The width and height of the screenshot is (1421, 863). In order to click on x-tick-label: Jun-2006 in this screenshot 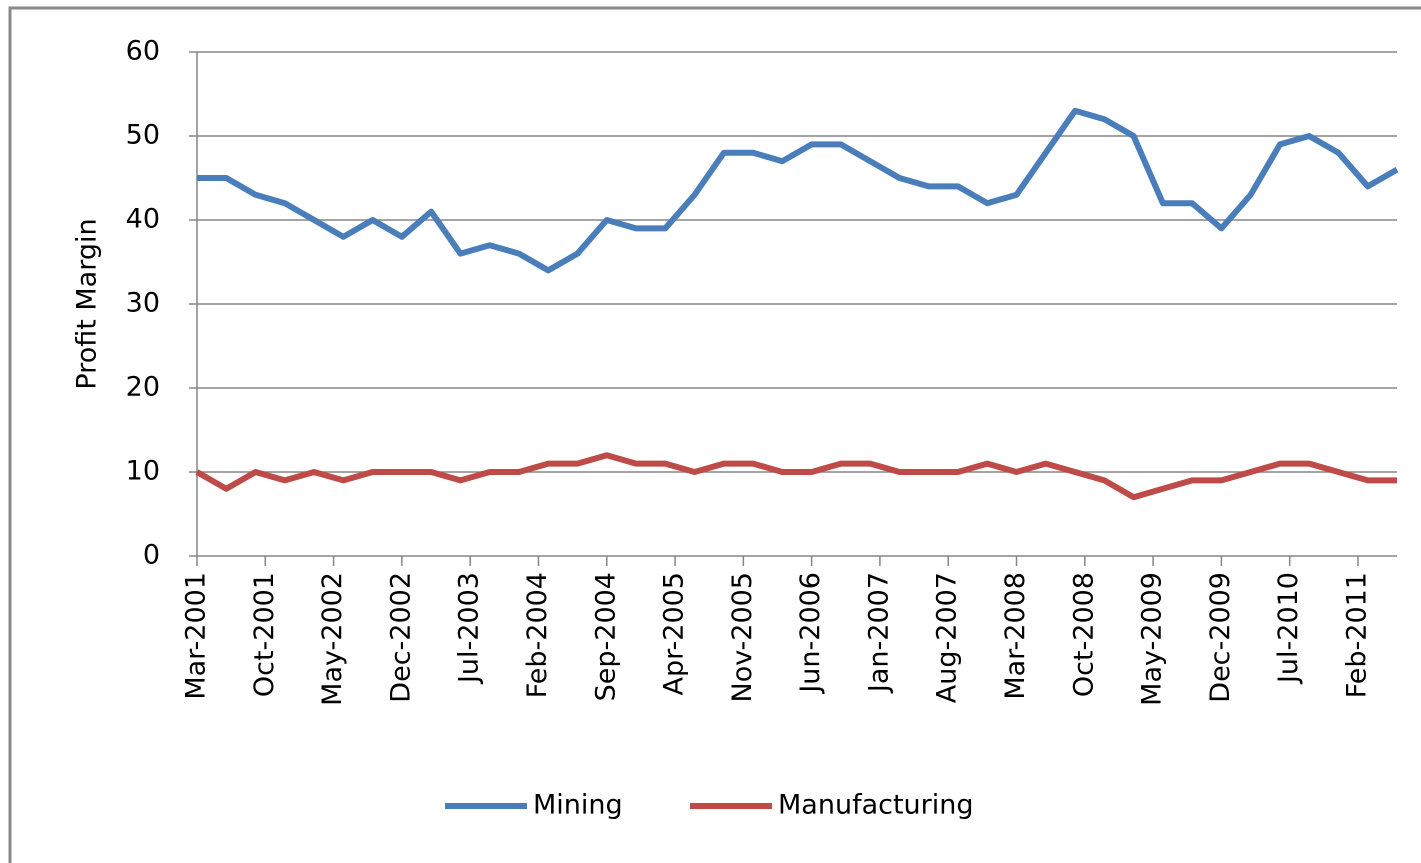, I will do `click(810, 633)`.